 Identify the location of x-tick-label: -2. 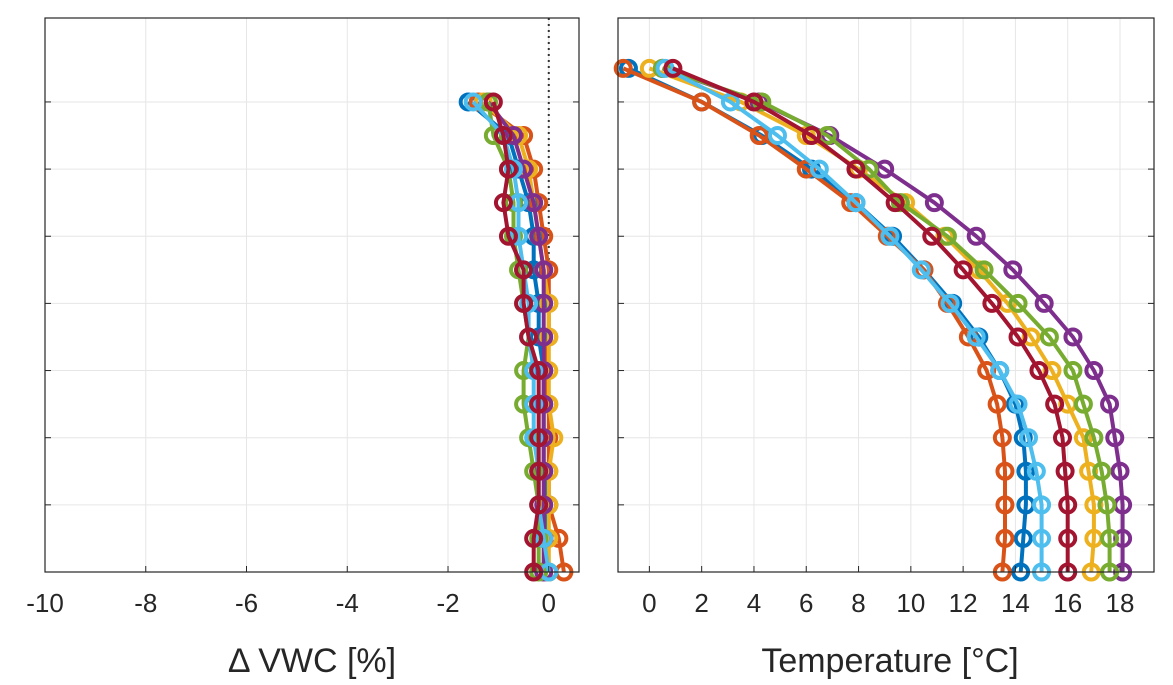
(447, 603).